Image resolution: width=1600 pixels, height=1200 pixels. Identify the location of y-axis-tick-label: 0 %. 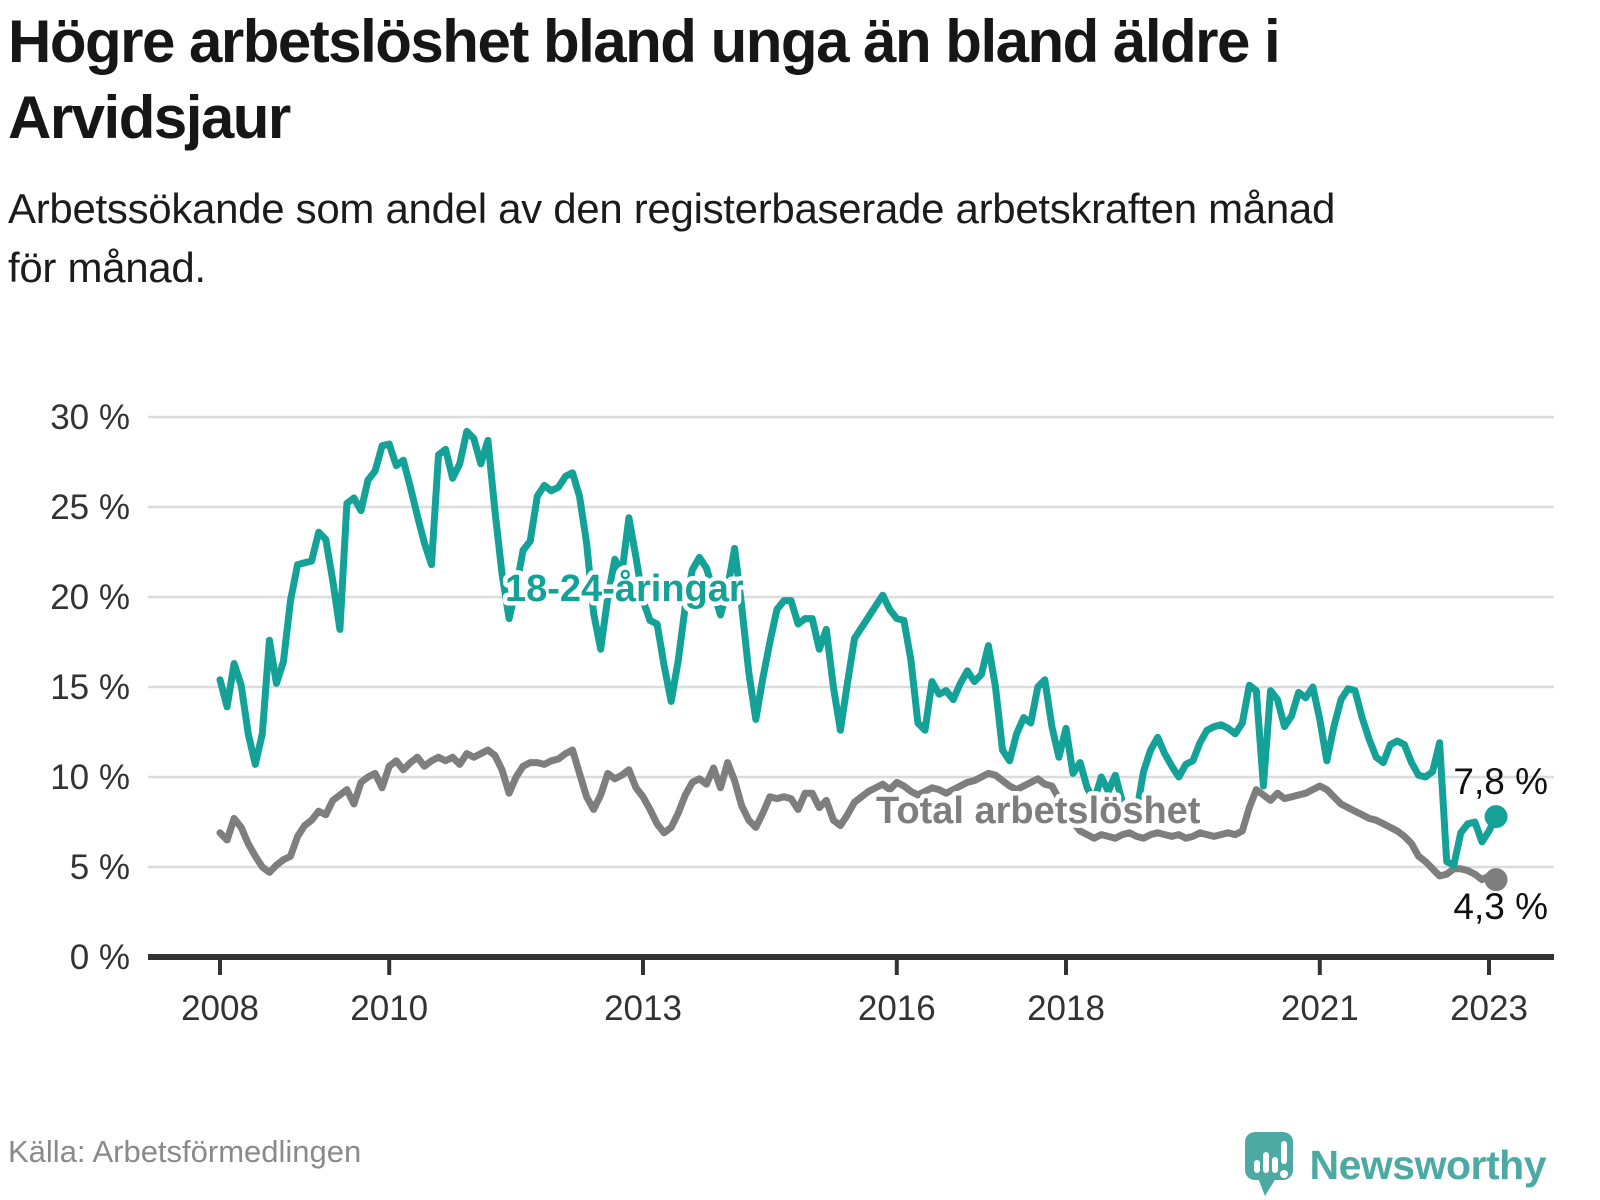
(100, 957).